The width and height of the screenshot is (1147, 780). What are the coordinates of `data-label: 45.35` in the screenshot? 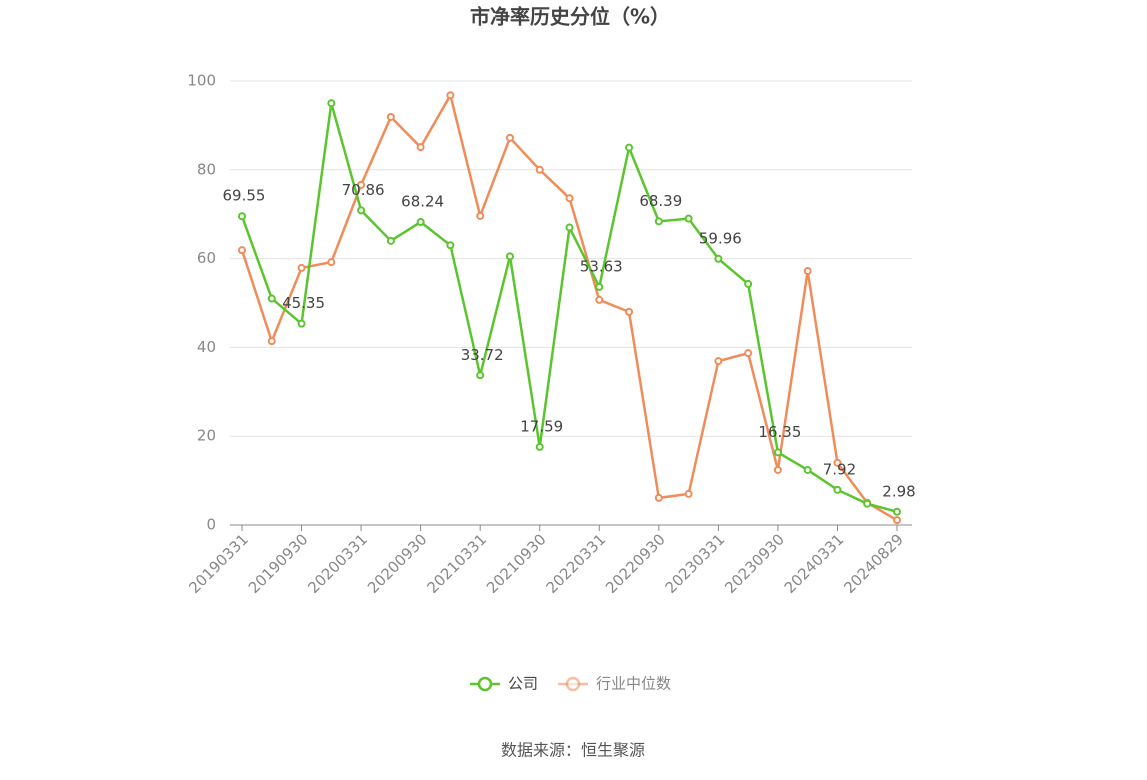 It's located at (303, 303).